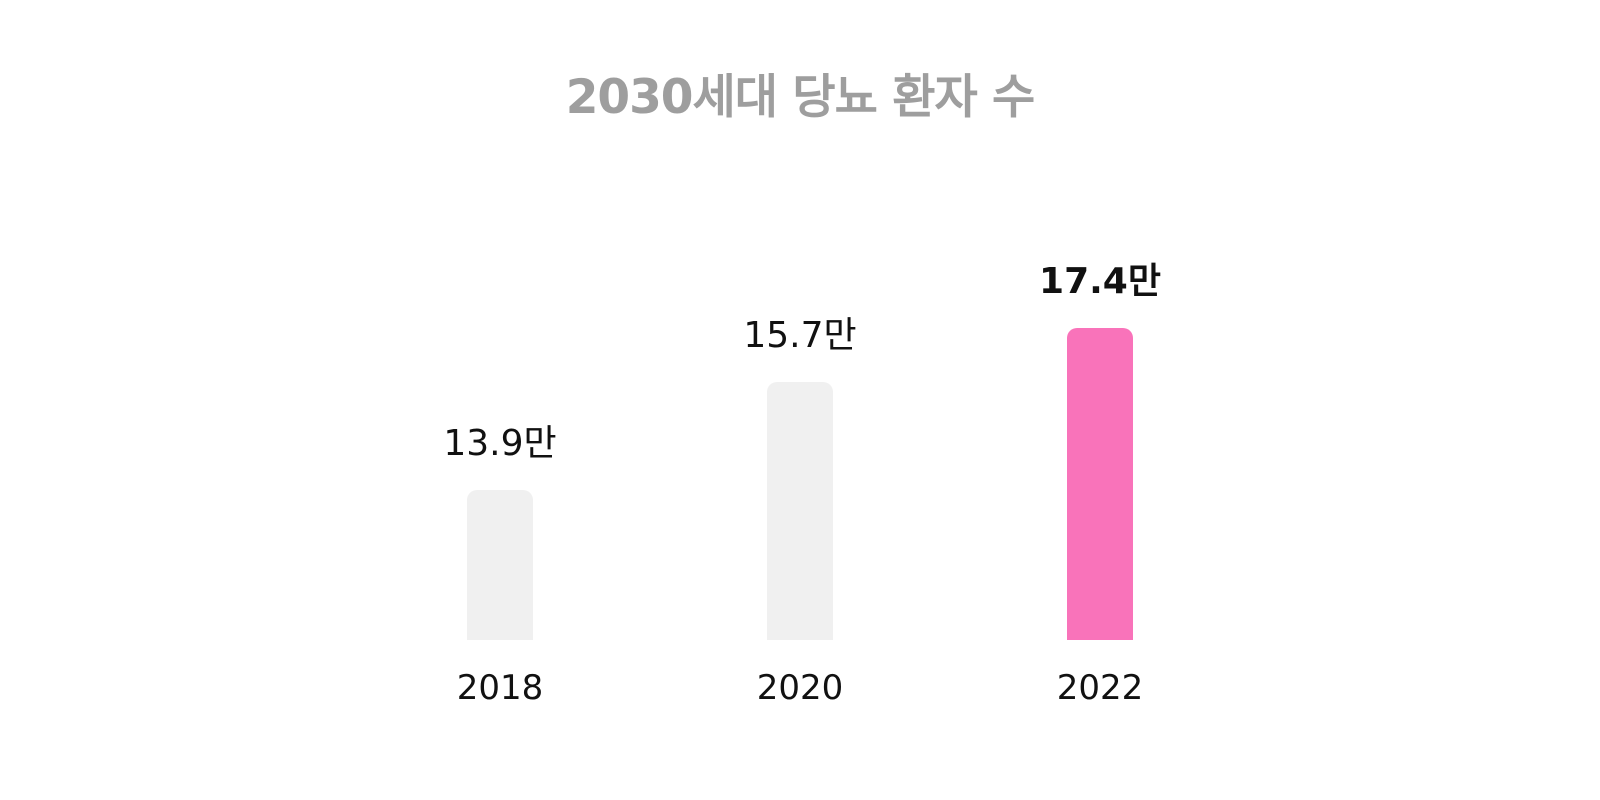 The height and width of the screenshot is (800, 1600). What do you see at coordinates (1100, 688) in the screenshot?
I see `category-label-2022: 2022` at bounding box center [1100, 688].